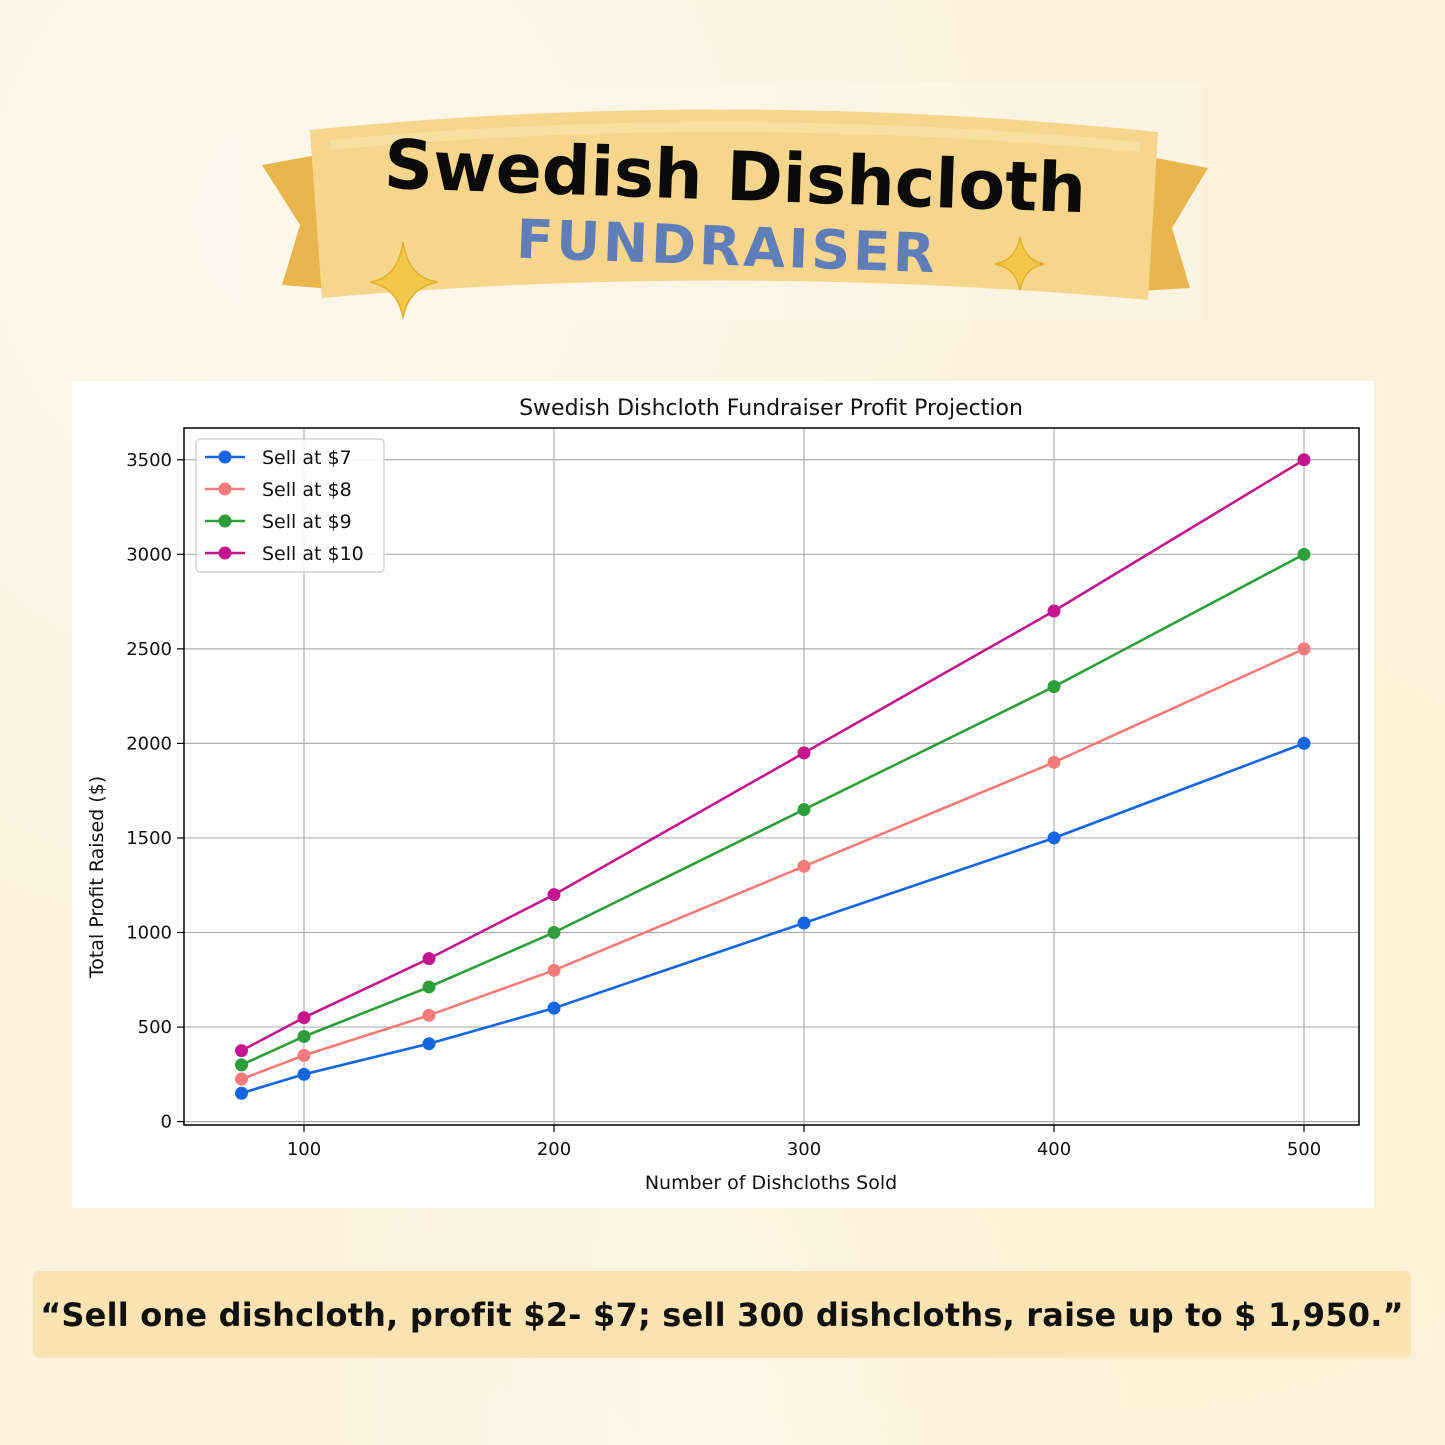  I want to click on x-axis-title: Number of Dishcloths Sold, so click(771, 1183).